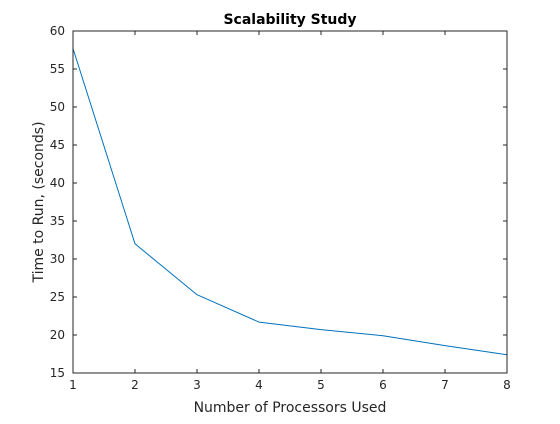 The image size is (560, 424). I want to click on y-tick-label: 55, so click(57, 69).